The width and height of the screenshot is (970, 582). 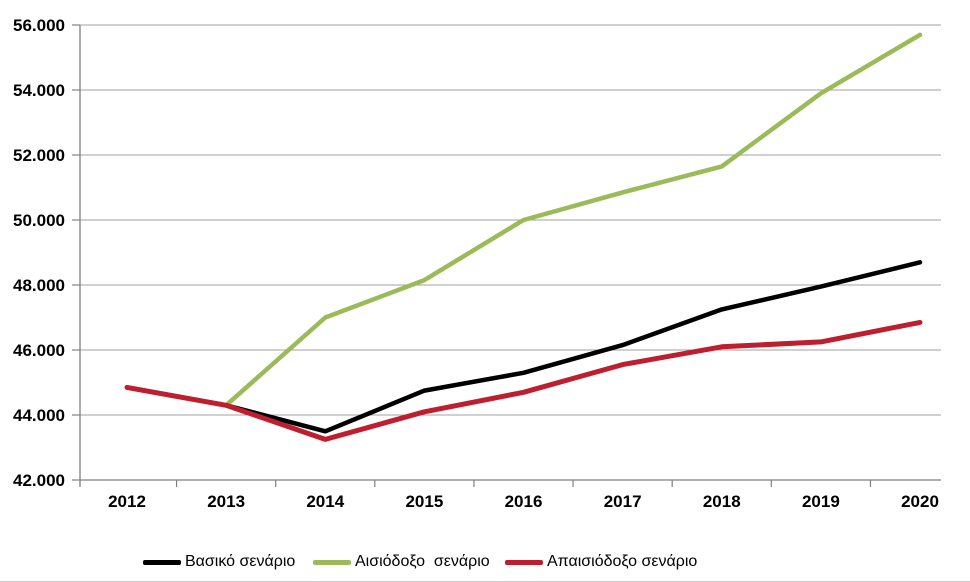 What do you see at coordinates (240, 561) in the screenshot?
I see `legend-label: Βασικό σενάριο` at bounding box center [240, 561].